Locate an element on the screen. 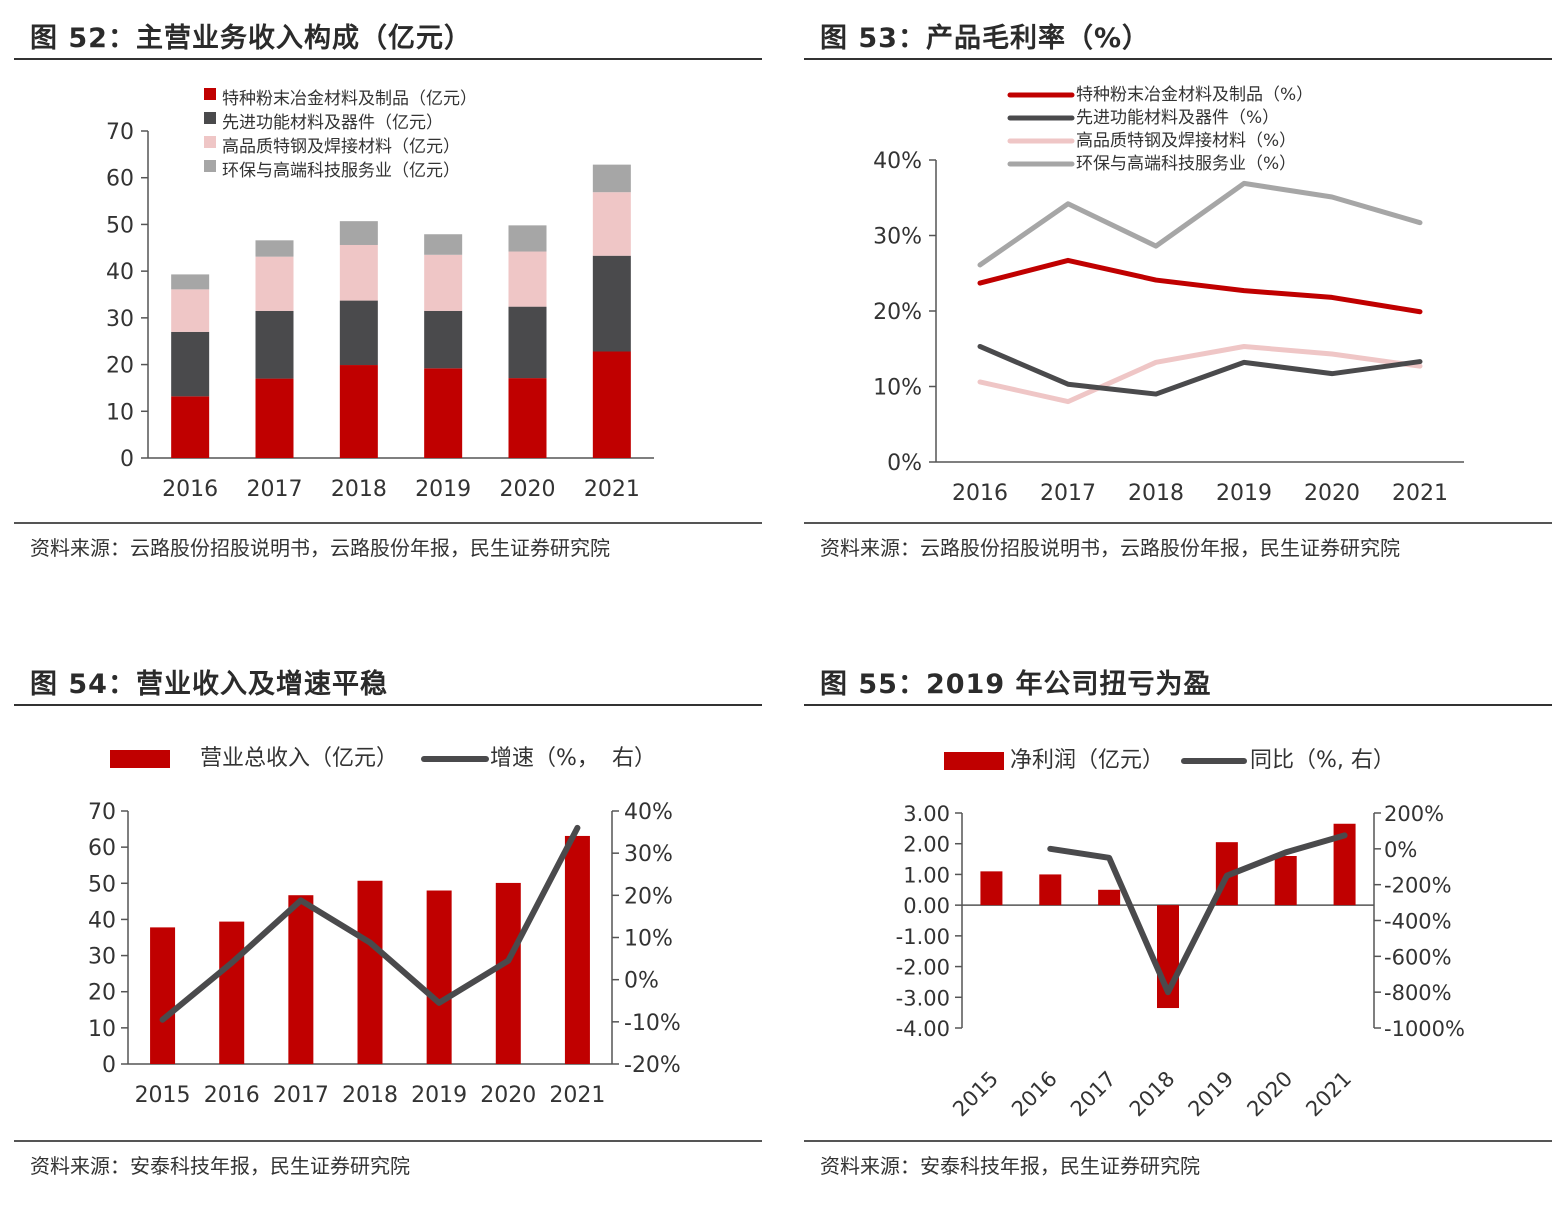  y2-tick-label: -400% is located at coordinates (1418, 922).